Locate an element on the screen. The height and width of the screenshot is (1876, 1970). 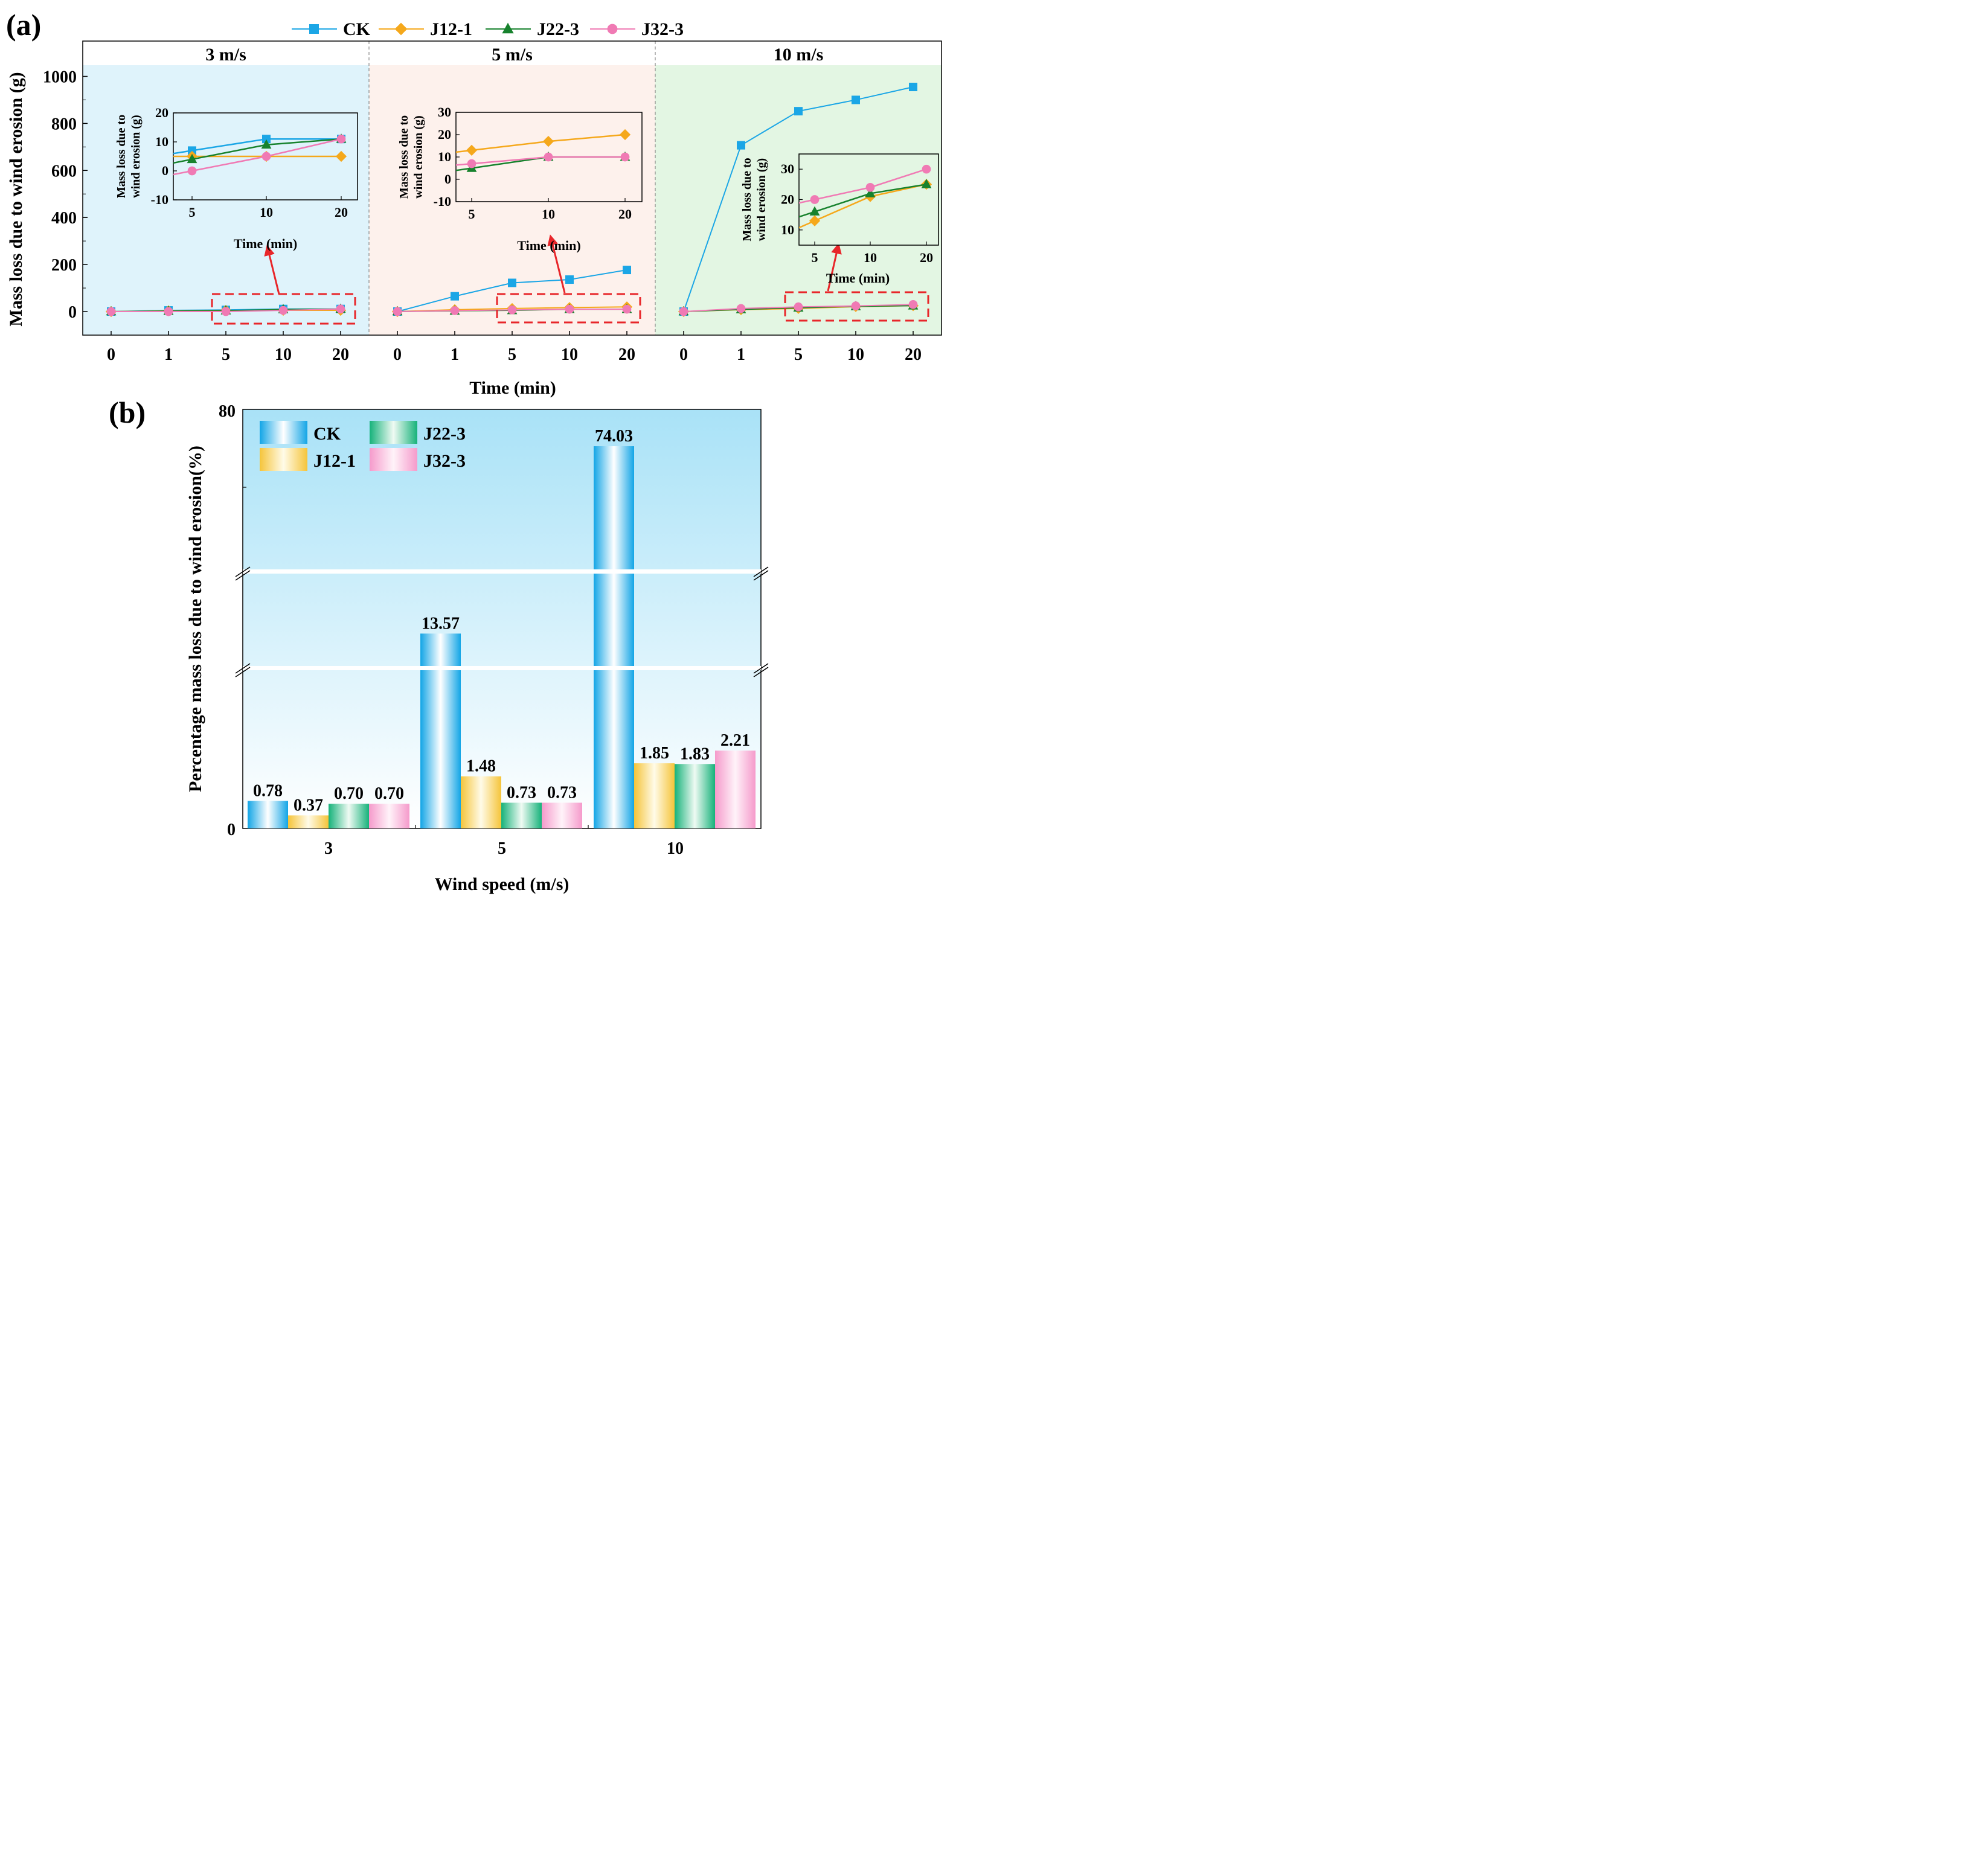
bar-value-label: 2.21 is located at coordinates (735, 740).